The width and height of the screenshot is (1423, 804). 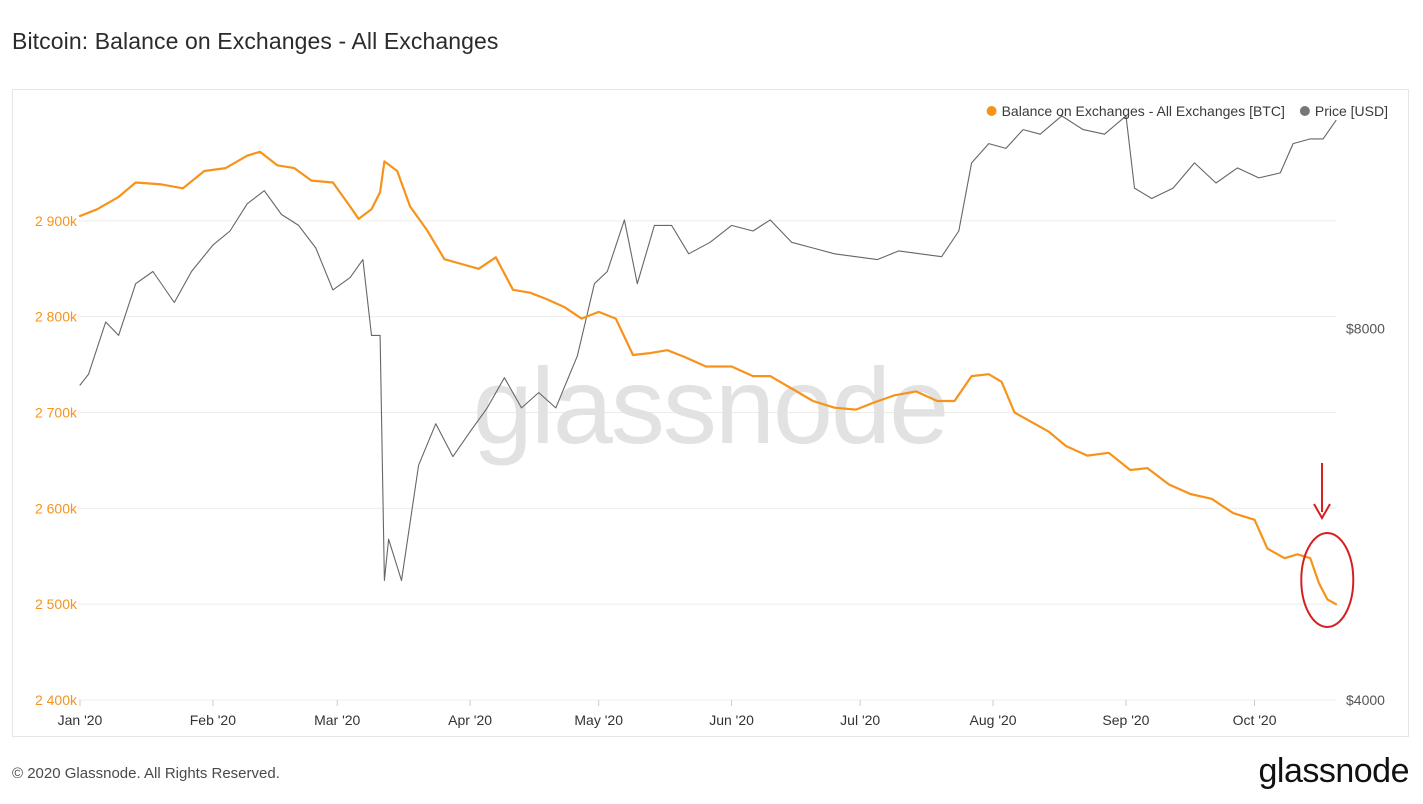 I want to click on x-tick-label: Feb '20, so click(x=213, y=720).